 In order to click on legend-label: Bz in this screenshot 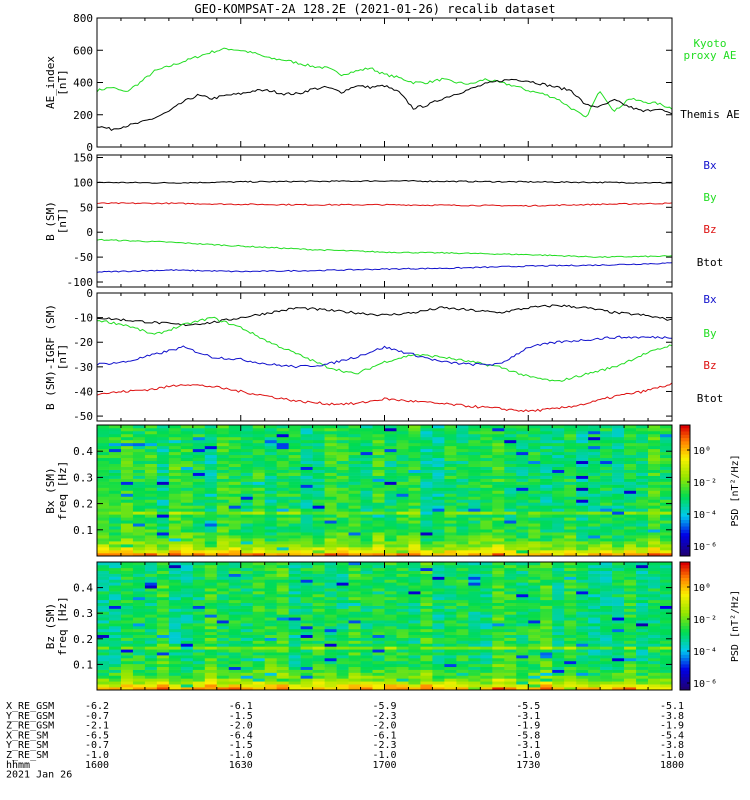, I will do `click(709, 229)`.